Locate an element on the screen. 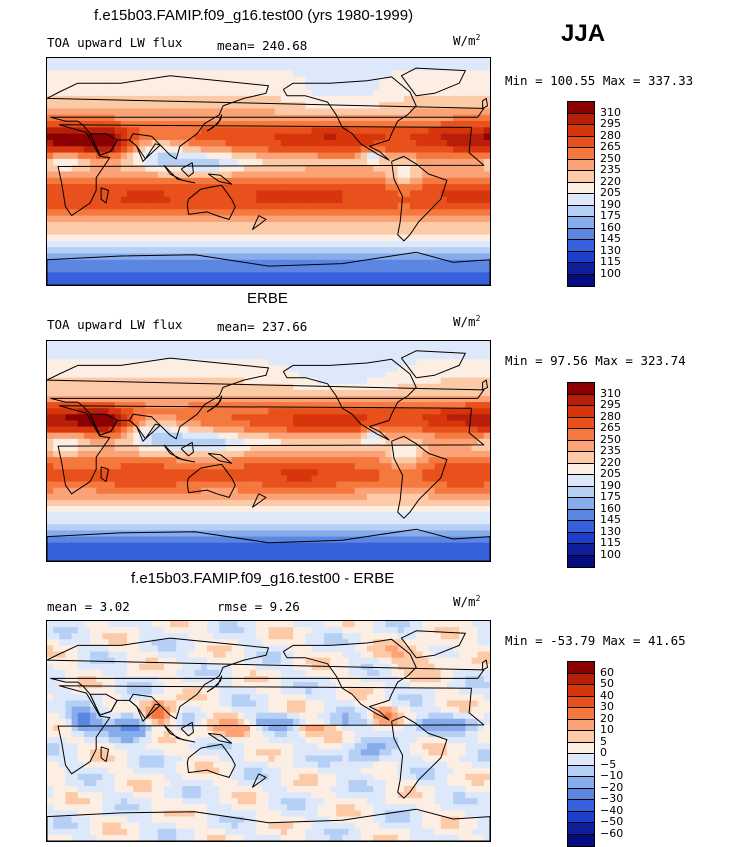  panel1-colorbar-tick-label: 295 is located at coordinates (610, 123).